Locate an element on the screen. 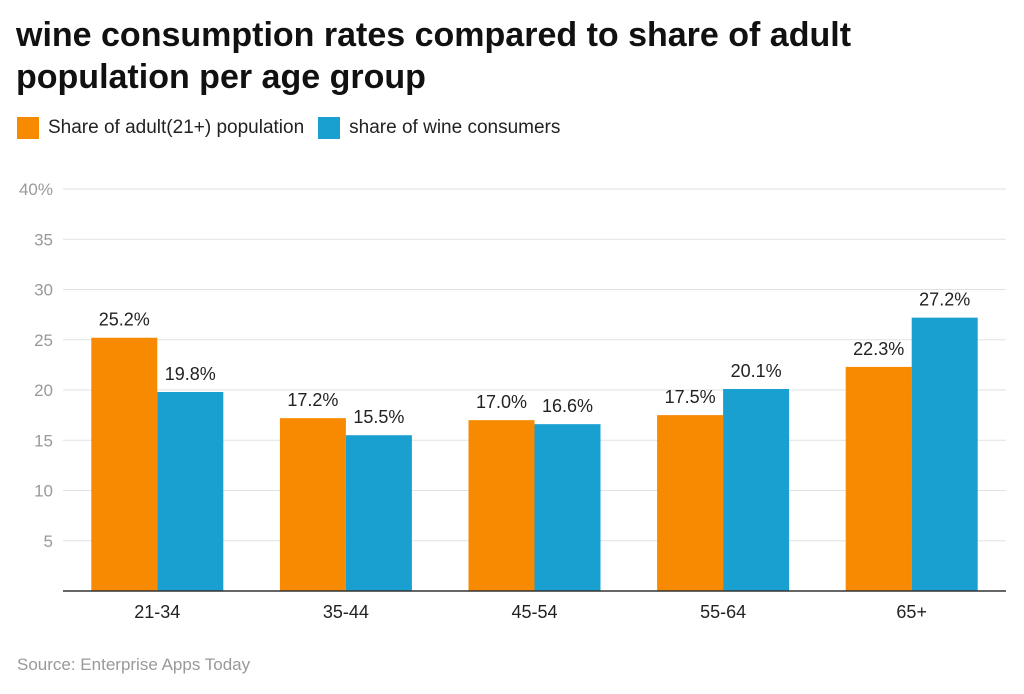 The width and height of the screenshot is (1024, 694). data-label: 19.8% is located at coordinates (190, 374).